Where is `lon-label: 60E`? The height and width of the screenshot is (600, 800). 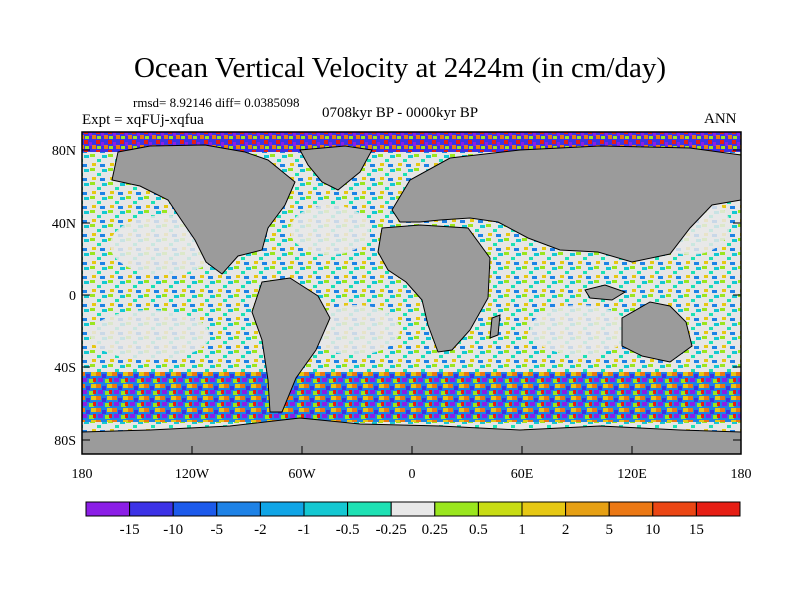 lon-label: 60E is located at coordinates (522, 474).